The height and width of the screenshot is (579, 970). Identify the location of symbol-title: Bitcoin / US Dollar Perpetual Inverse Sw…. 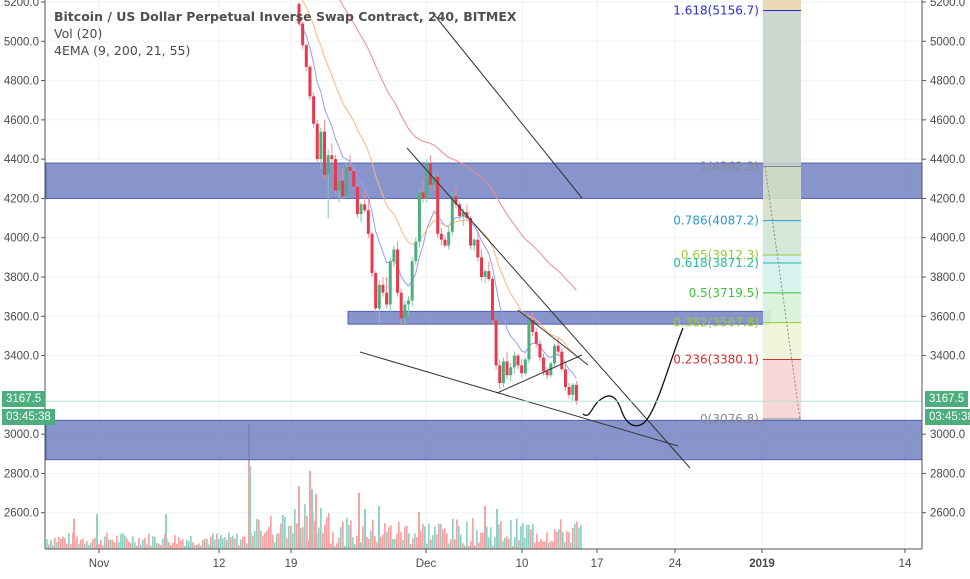
(285, 16).